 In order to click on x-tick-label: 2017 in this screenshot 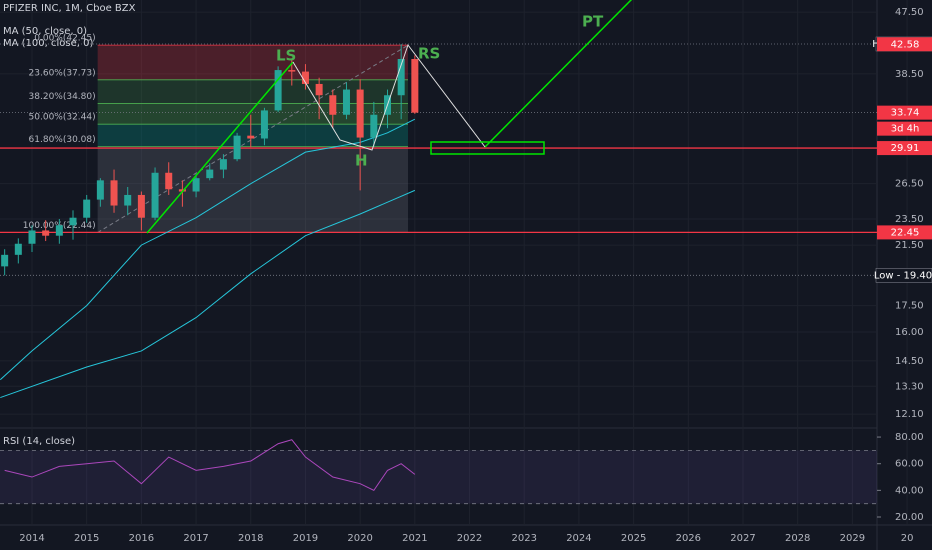, I will do `click(195, 538)`.